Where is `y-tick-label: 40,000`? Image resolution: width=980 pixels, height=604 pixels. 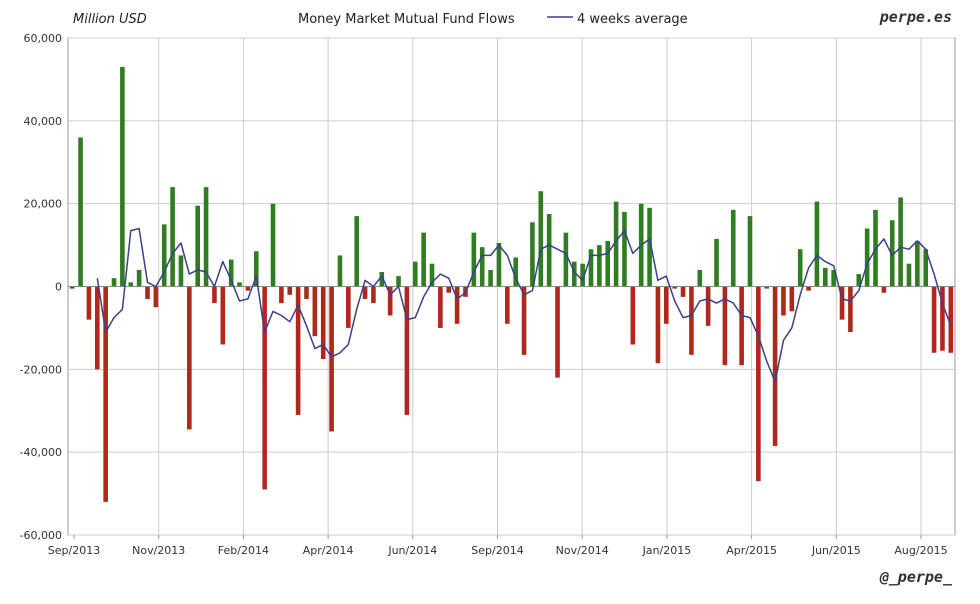
y-tick-label: 40,000 is located at coordinates (43, 121).